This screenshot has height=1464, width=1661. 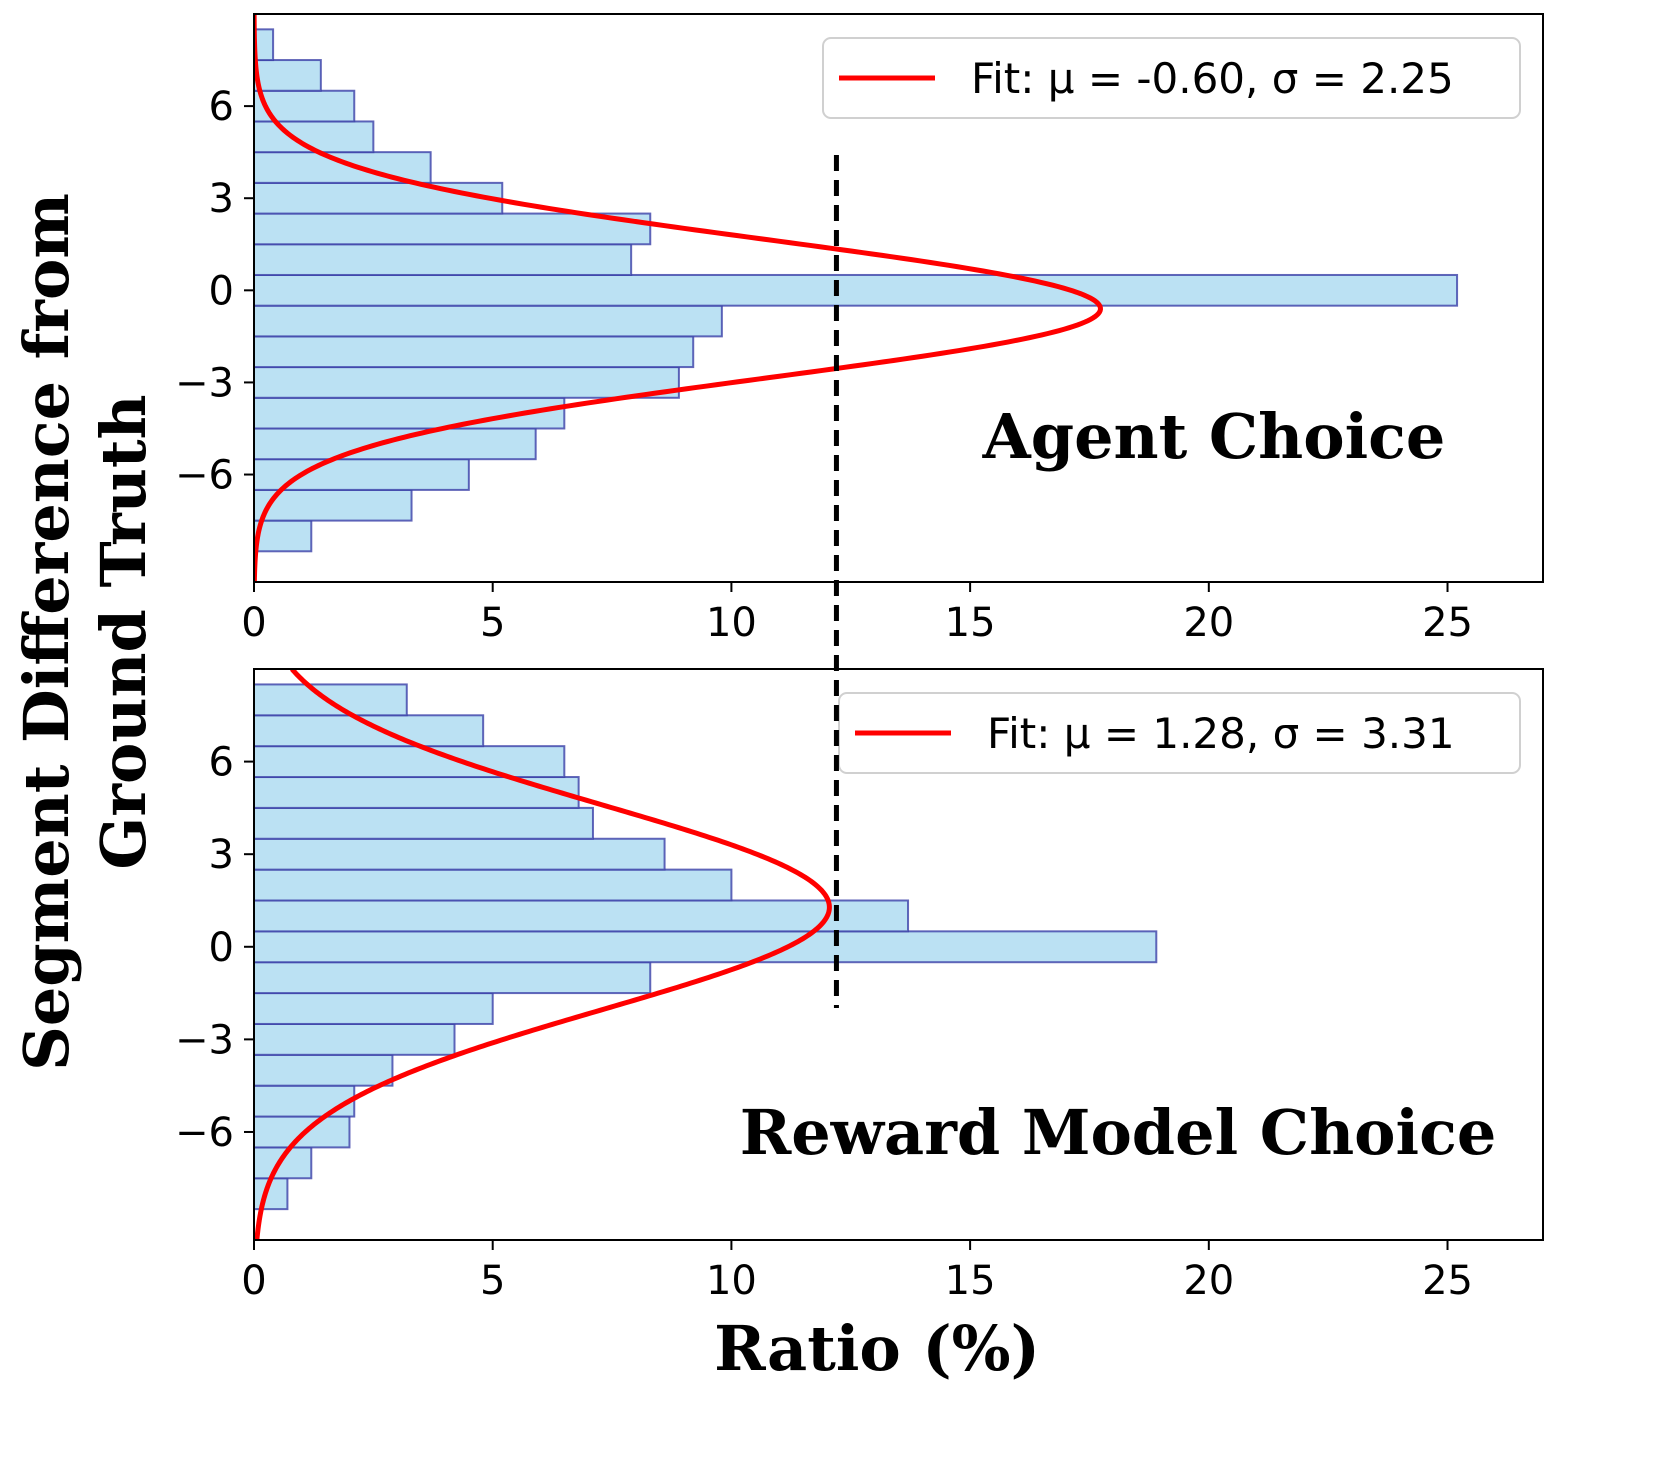 What do you see at coordinates (1214, 436) in the screenshot?
I see `panel-label: Agent Choice` at bounding box center [1214, 436].